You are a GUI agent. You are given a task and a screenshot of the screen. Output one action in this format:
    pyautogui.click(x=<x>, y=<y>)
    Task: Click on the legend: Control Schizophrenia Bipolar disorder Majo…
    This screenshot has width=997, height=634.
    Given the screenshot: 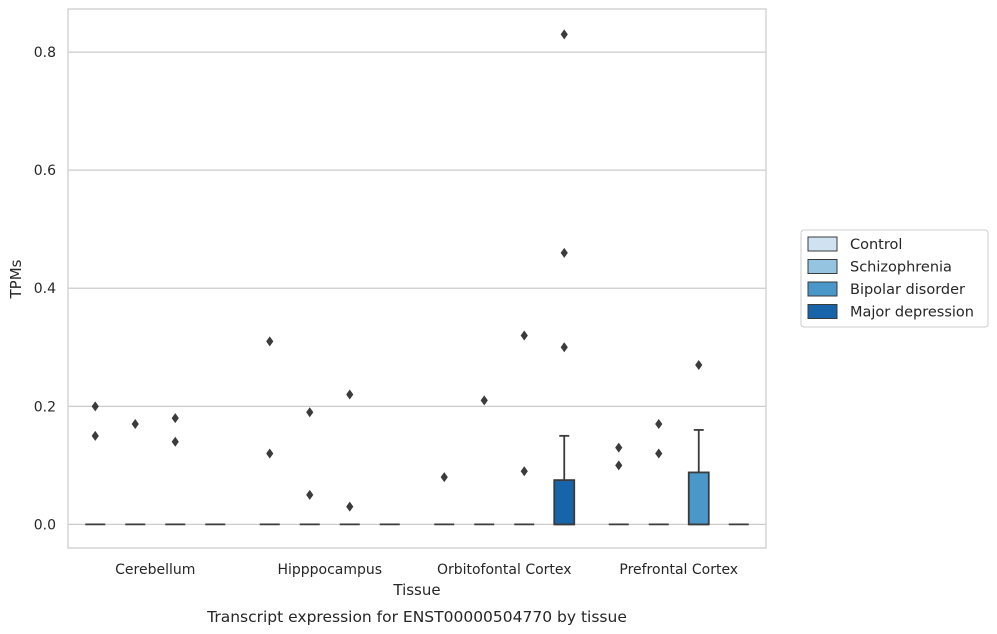 What is the action you would take?
    pyautogui.click(x=894, y=278)
    